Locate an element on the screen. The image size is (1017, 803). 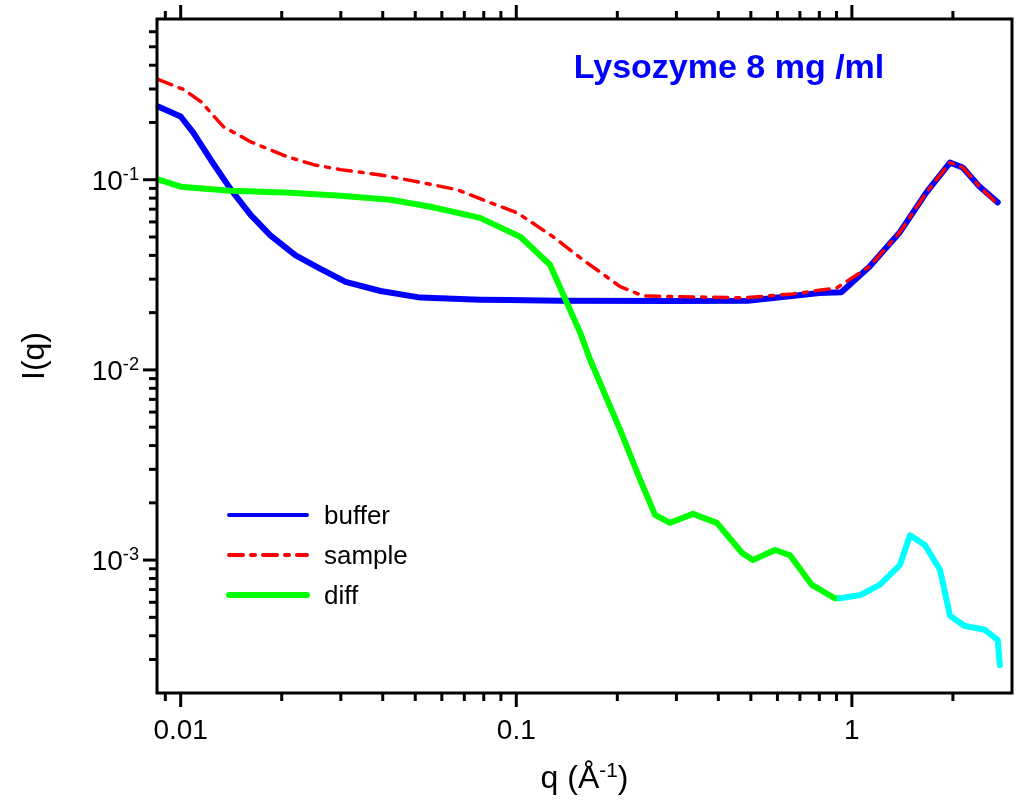
x-tick-label: 0.1 is located at coordinates (516, 729).